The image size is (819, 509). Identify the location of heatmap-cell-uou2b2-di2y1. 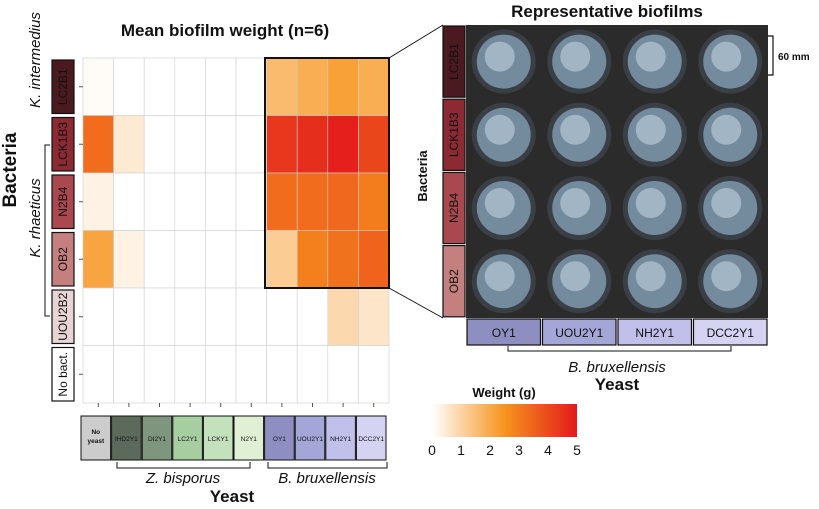
(159, 316).